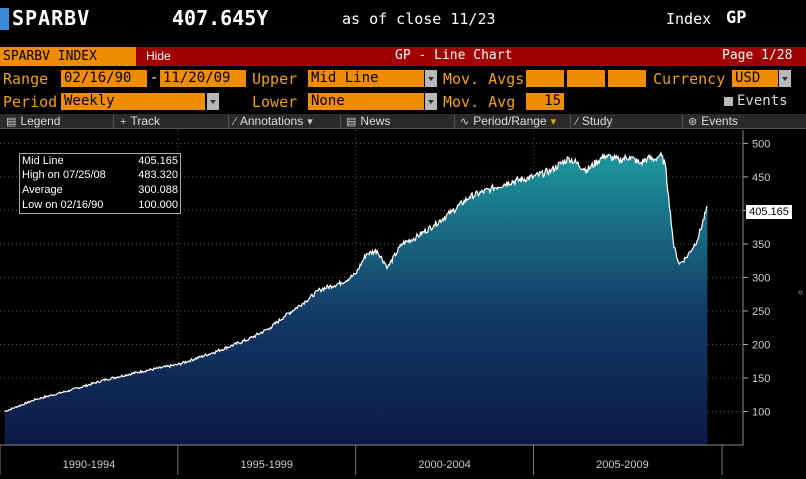 Image resolution: width=806 pixels, height=479 pixels. I want to click on pencil-icon: ∕, so click(235, 122).